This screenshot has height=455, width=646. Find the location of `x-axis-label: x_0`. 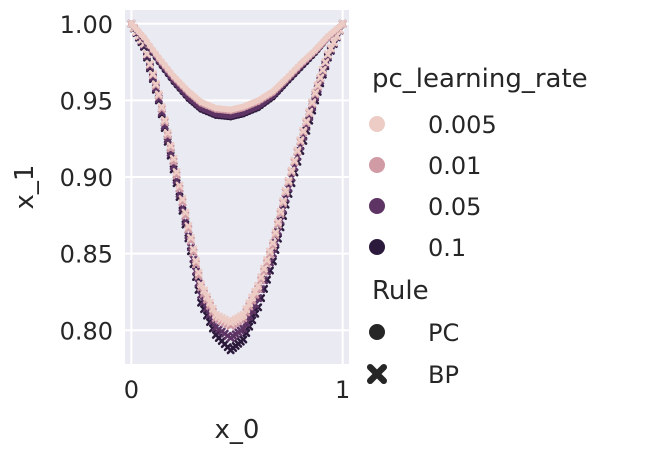

x-axis-label: x_0 is located at coordinates (237, 430).